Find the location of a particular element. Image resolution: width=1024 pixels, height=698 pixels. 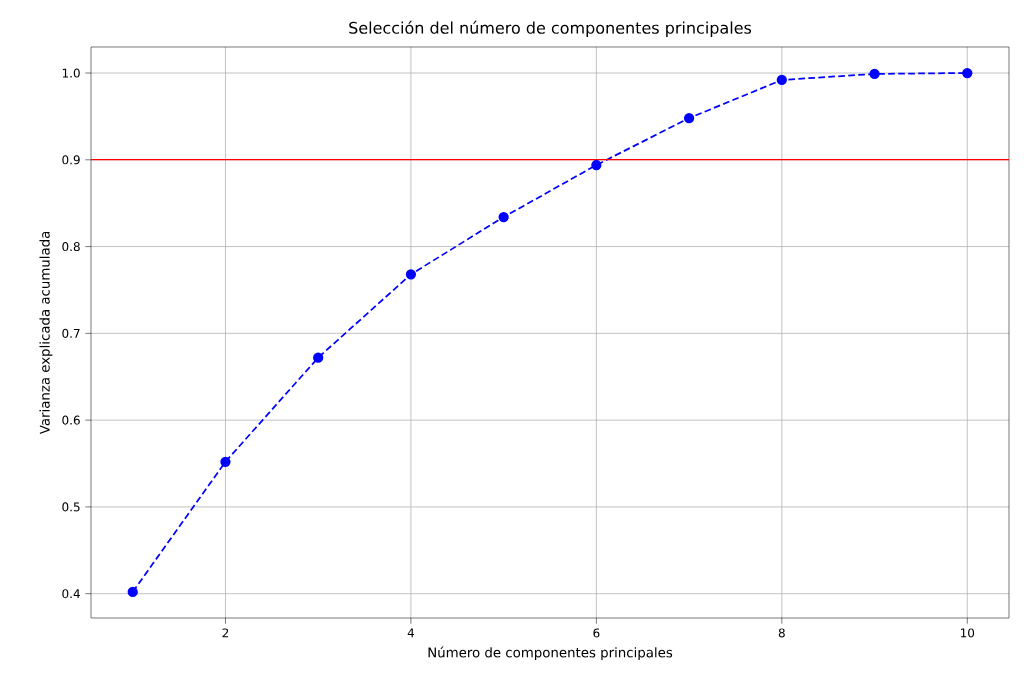

y-tick-label: 1.0 is located at coordinates (71, 73).